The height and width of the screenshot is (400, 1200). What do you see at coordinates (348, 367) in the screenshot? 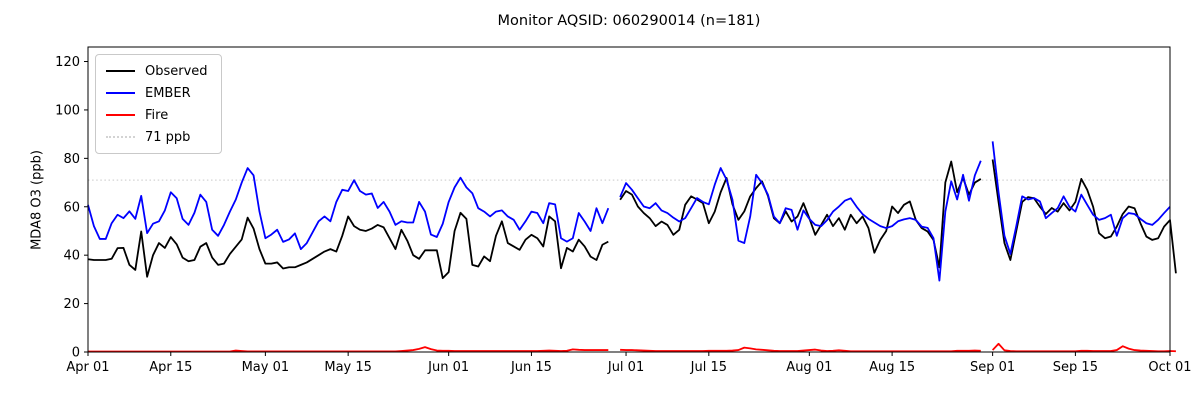
I see `x-tick-label: May 15` at bounding box center [348, 367].